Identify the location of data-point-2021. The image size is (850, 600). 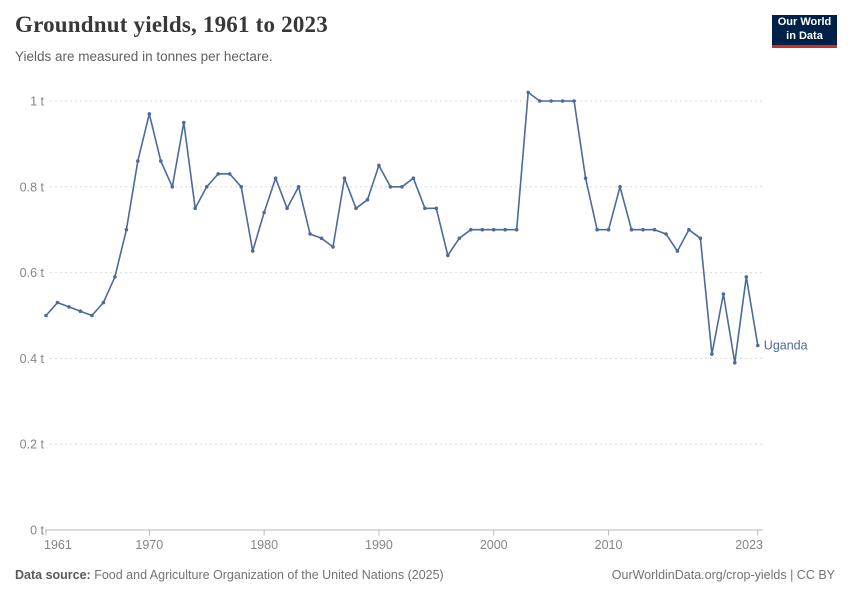
(735, 362).